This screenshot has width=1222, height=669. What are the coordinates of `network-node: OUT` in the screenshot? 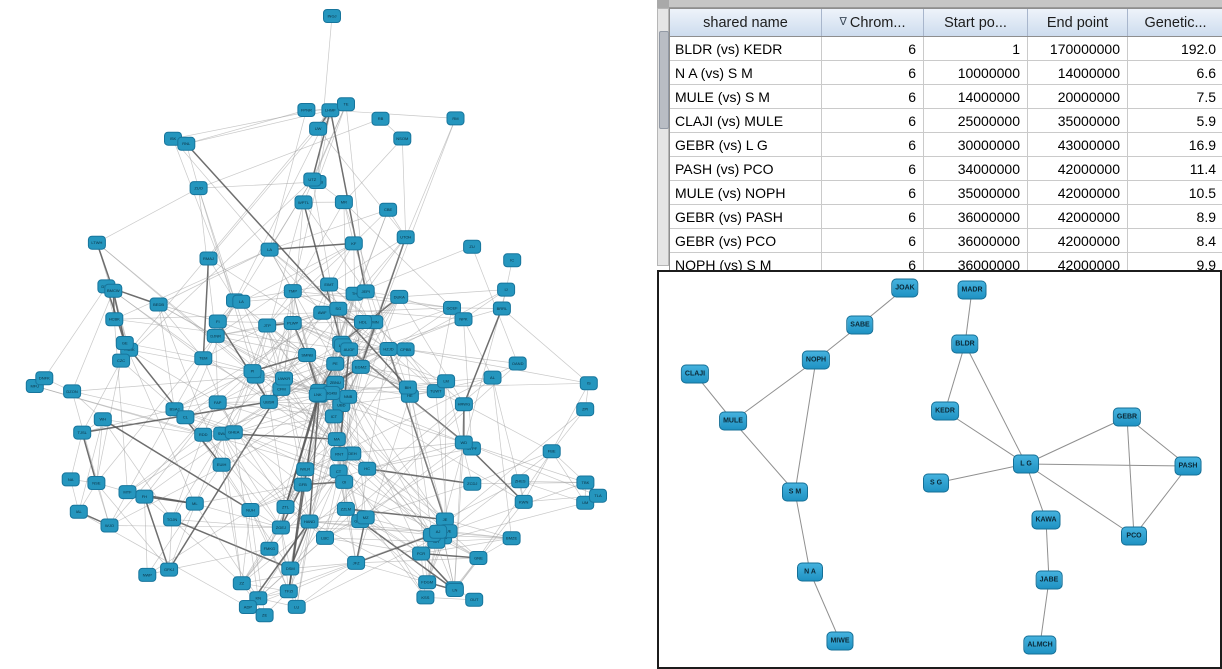 It's located at (474, 599).